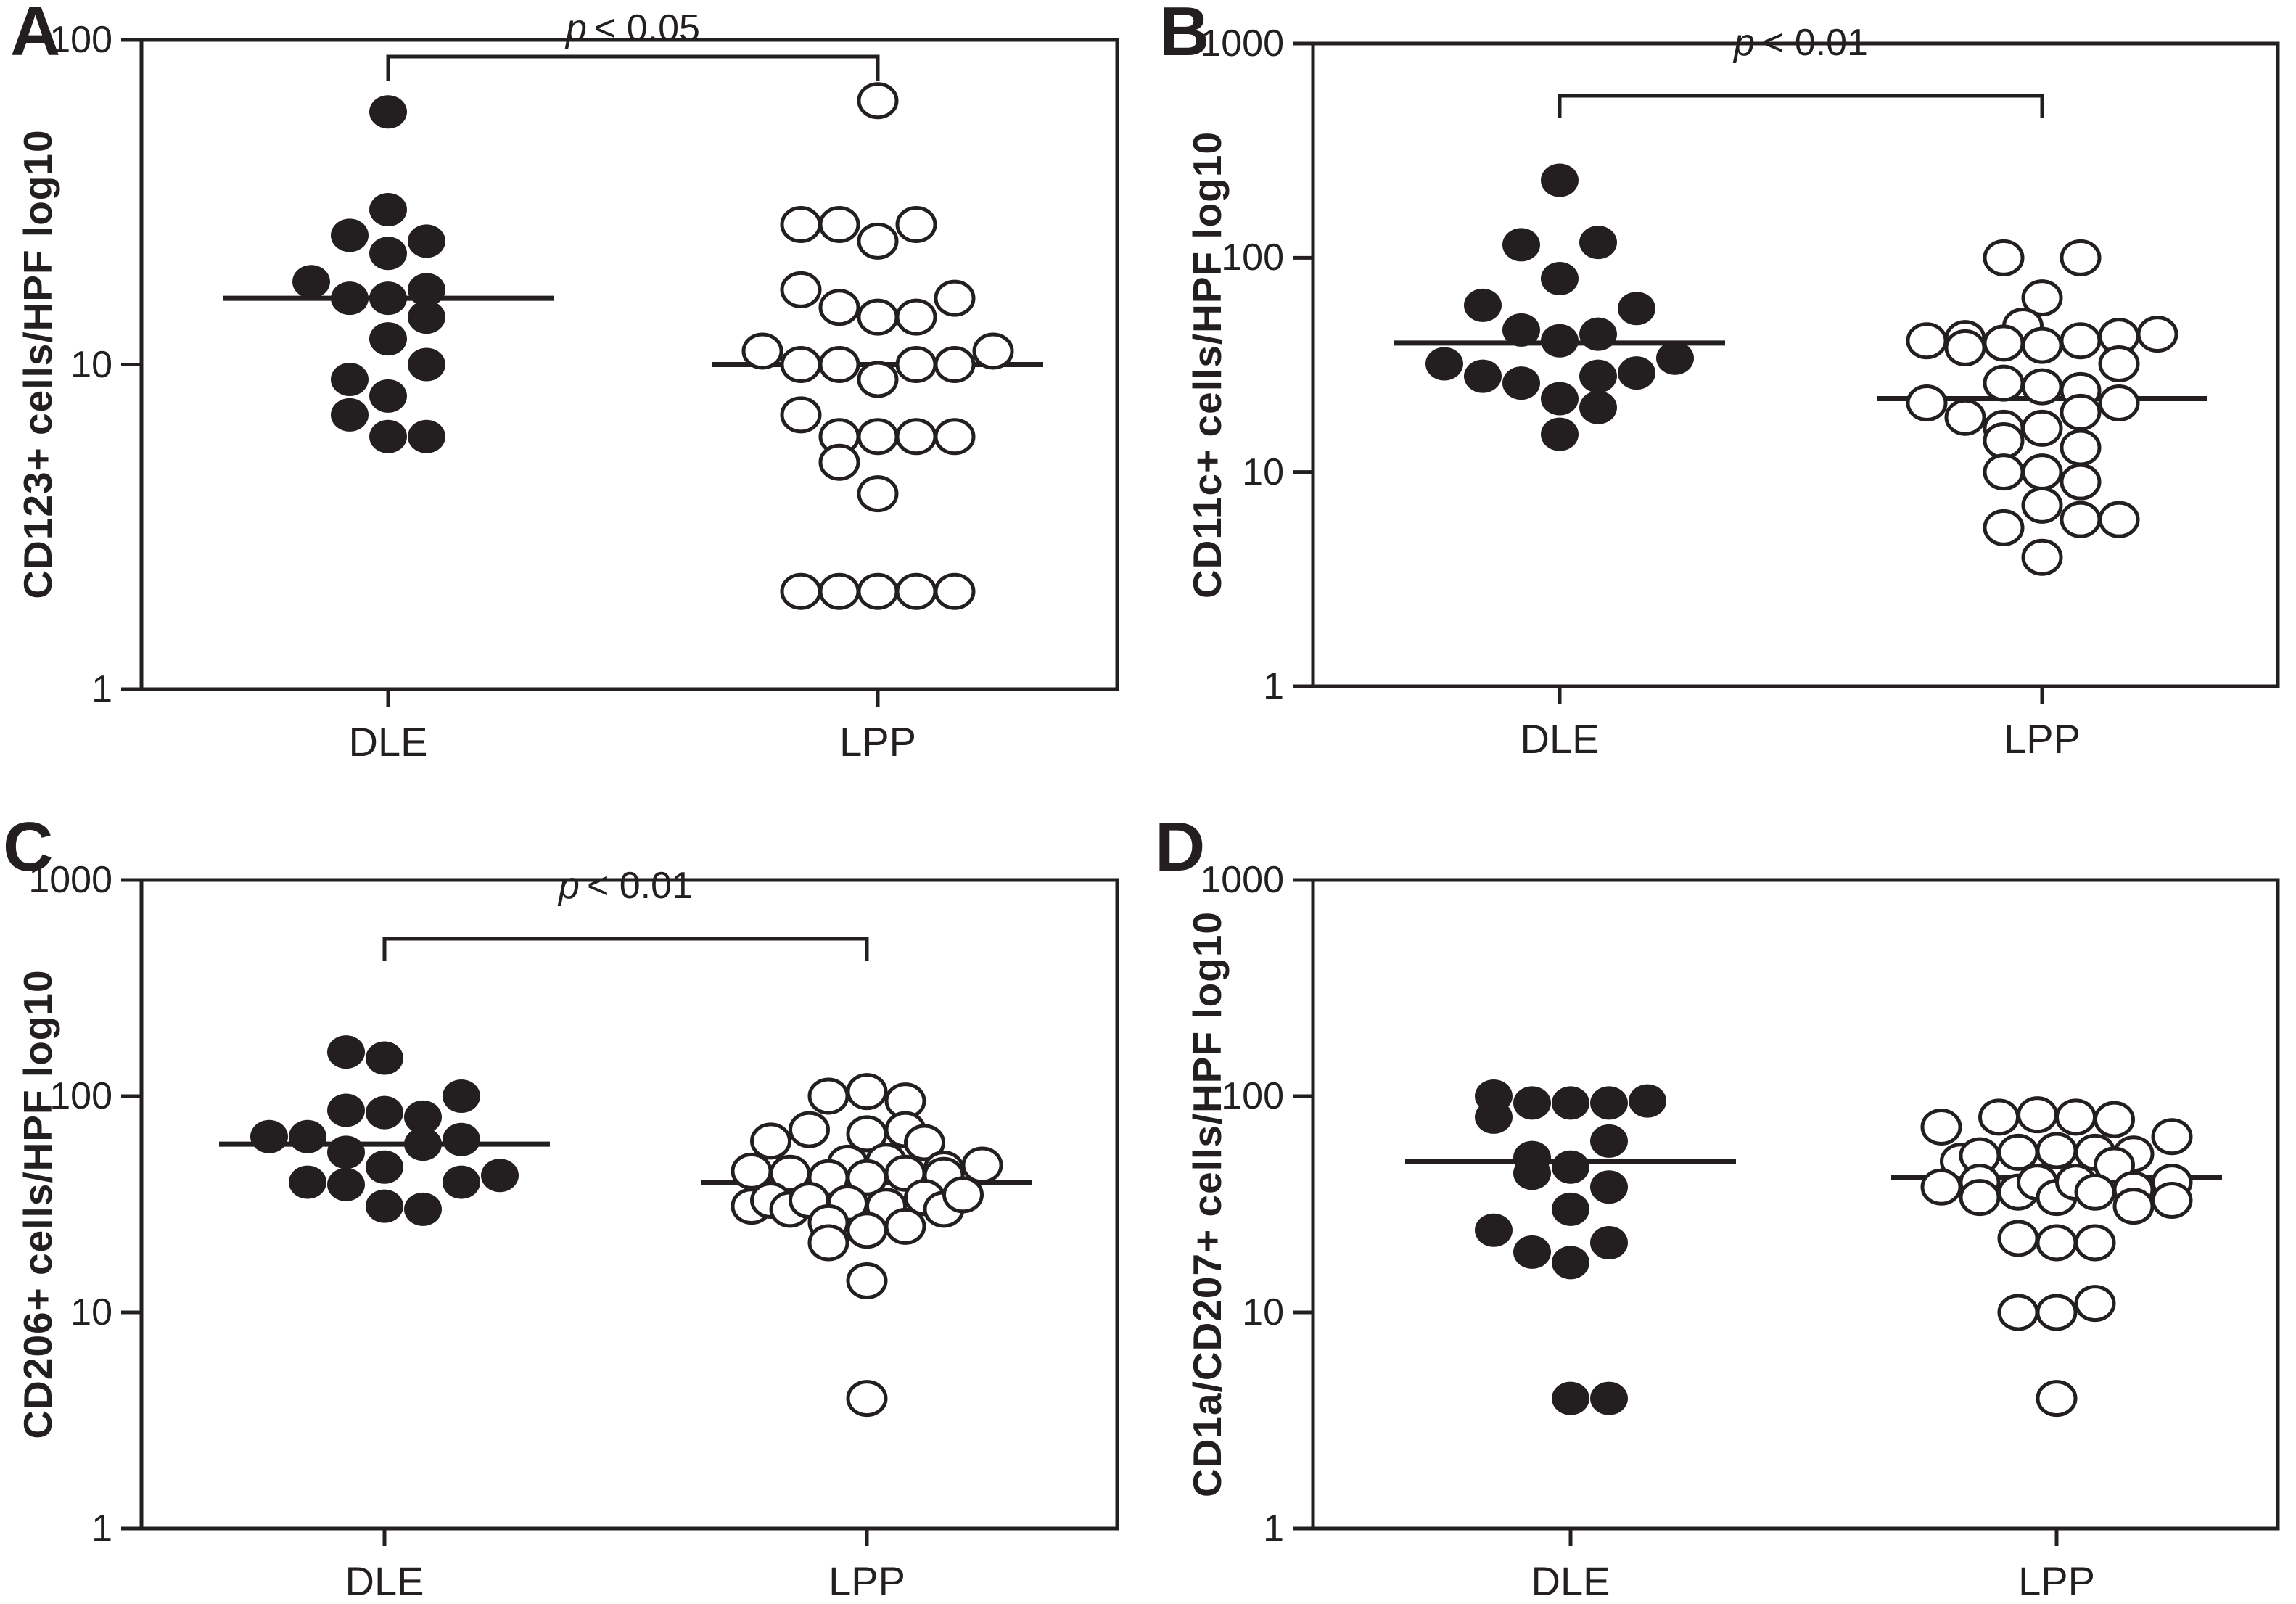 The width and height of the screenshot is (2296, 1604). I want to click on panel-c-x-label-dle: DLE, so click(384, 1581).